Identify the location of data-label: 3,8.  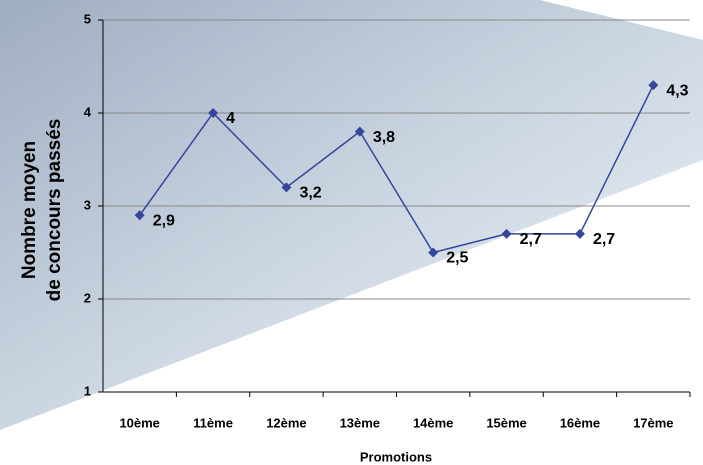
(384, 137).